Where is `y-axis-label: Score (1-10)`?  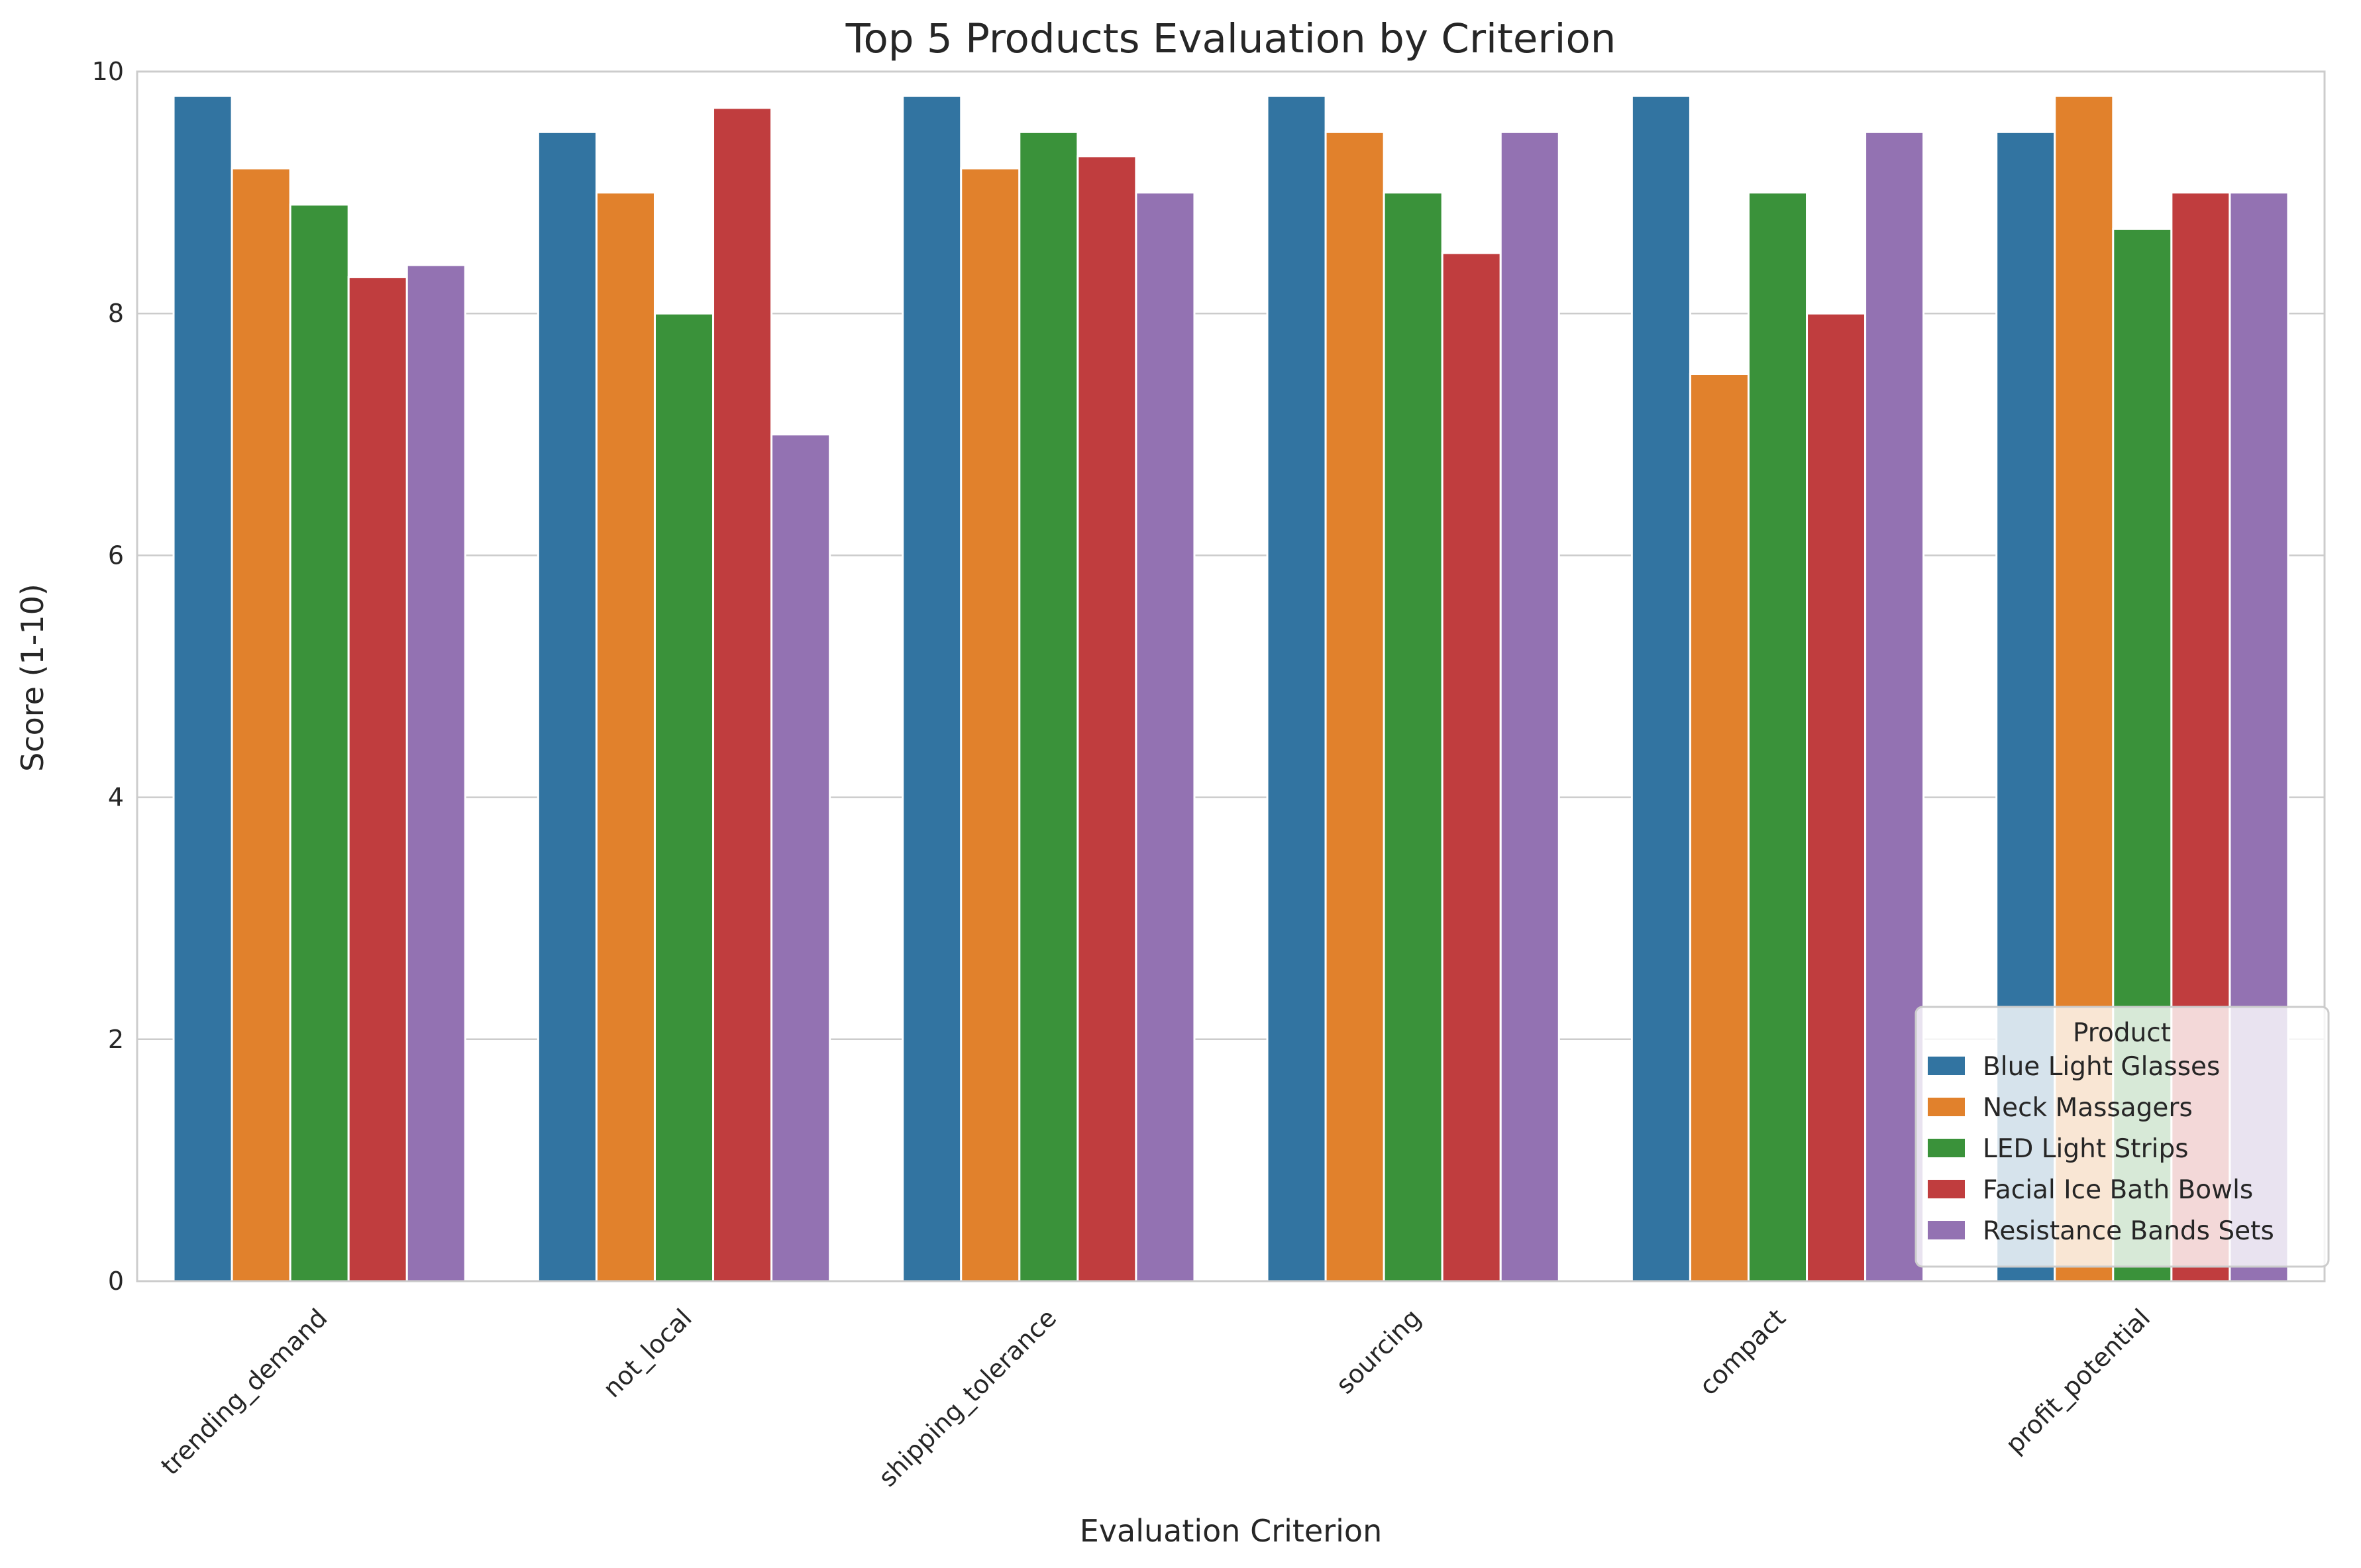 y-axis-label: Score (1-10) is located at coordinates (32, 678).